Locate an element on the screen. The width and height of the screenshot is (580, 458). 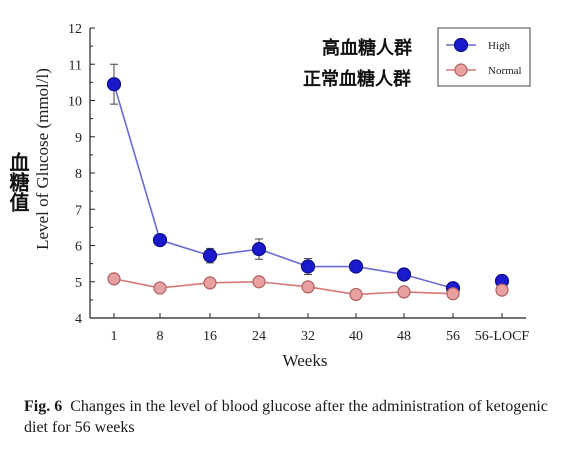
y-tick-label: 10 is located at coordinates (75, 102).